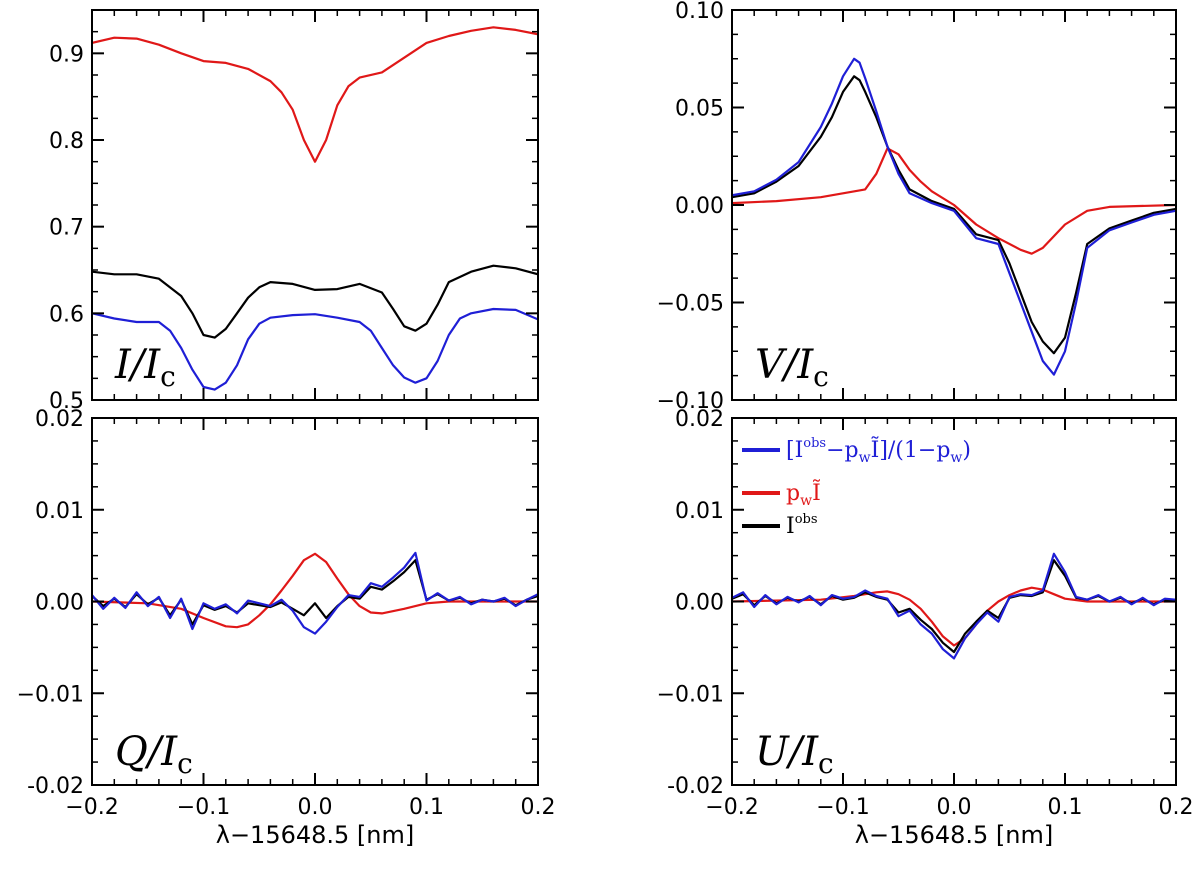  I want to click on panel-label-V: V/Ic, so click(792, 367).